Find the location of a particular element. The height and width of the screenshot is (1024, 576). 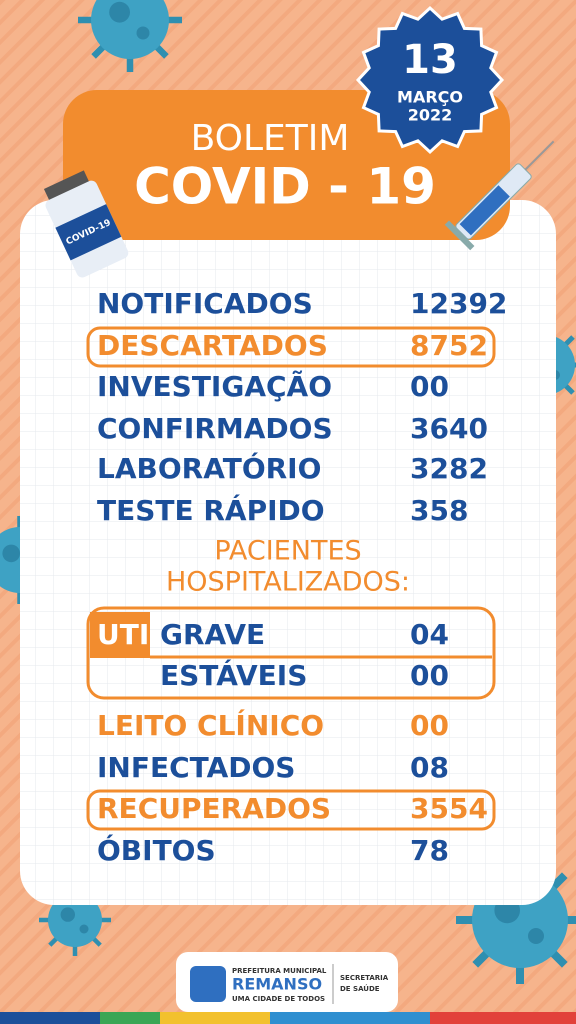

row-value: 3554 is located at coordinates (449, 808).